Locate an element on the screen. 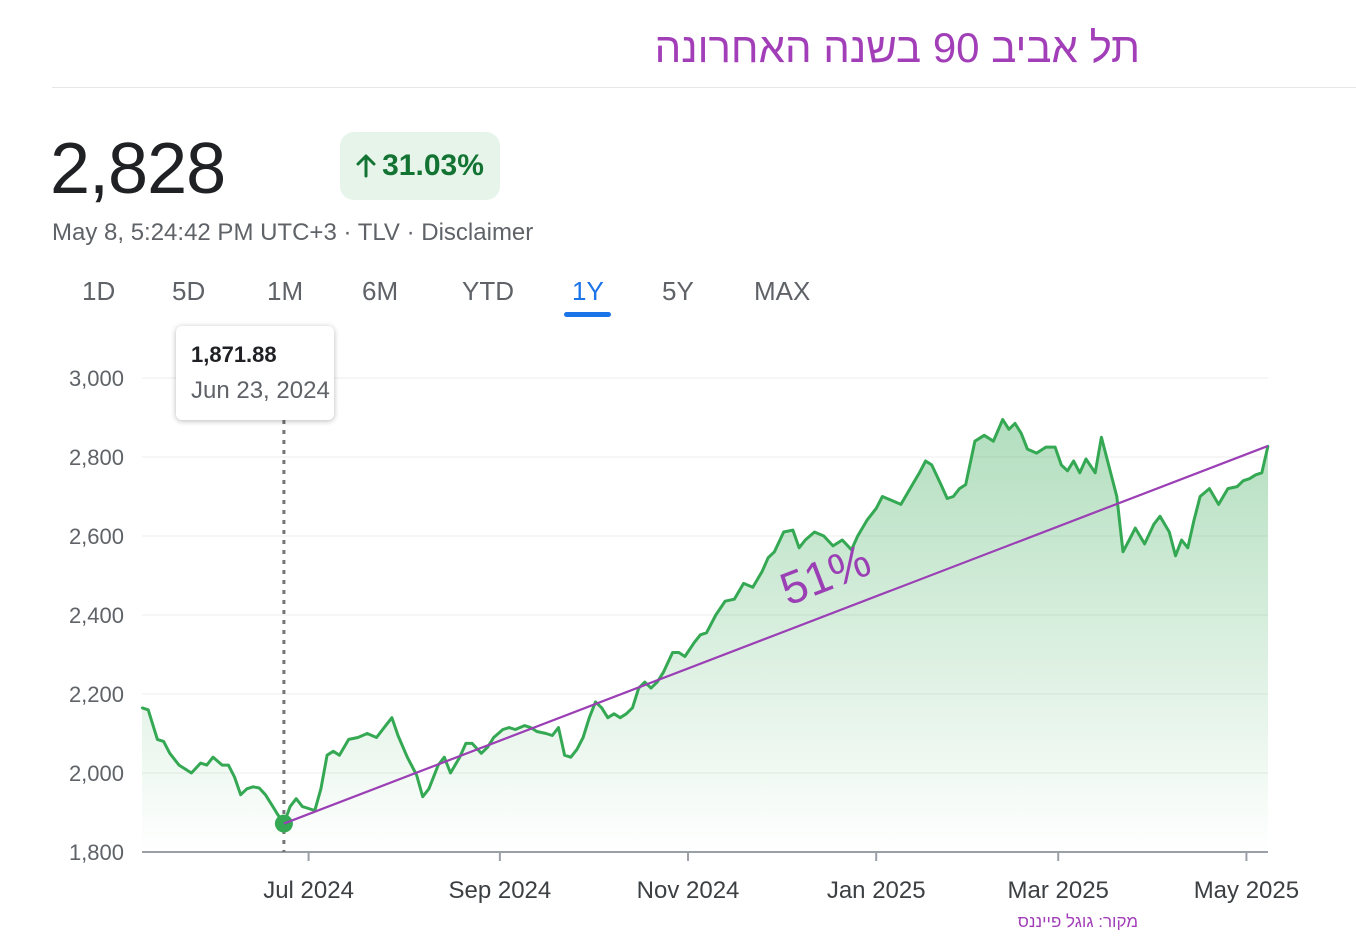 This screenshot has width=1356, height=941. x-tick-label: Nov 2024 is located at coordinates (688, 890).